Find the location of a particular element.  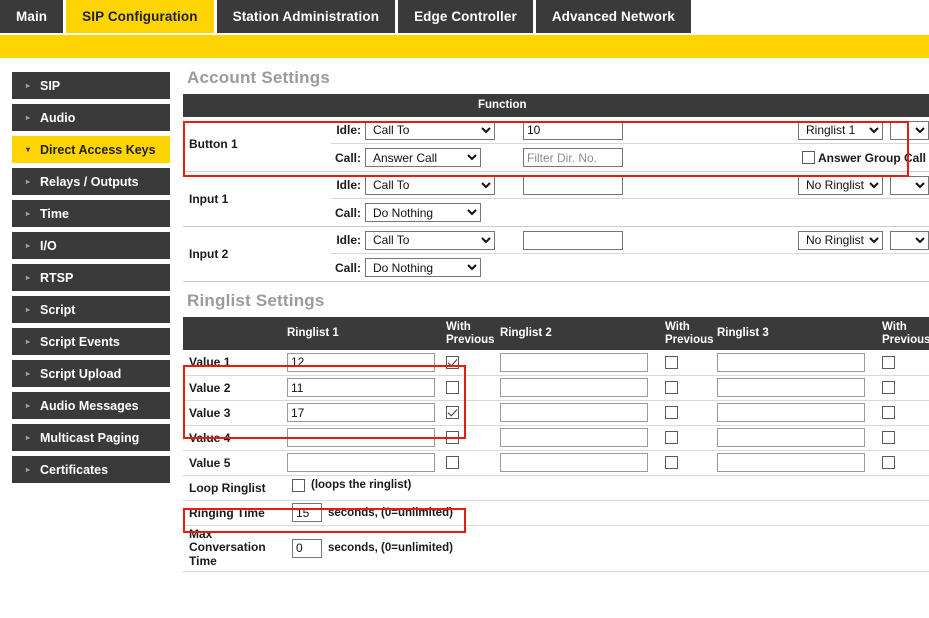

sidebar-item-direct-access-keys: ▾ Direct Access Keys is located at coordinates (91, 149).